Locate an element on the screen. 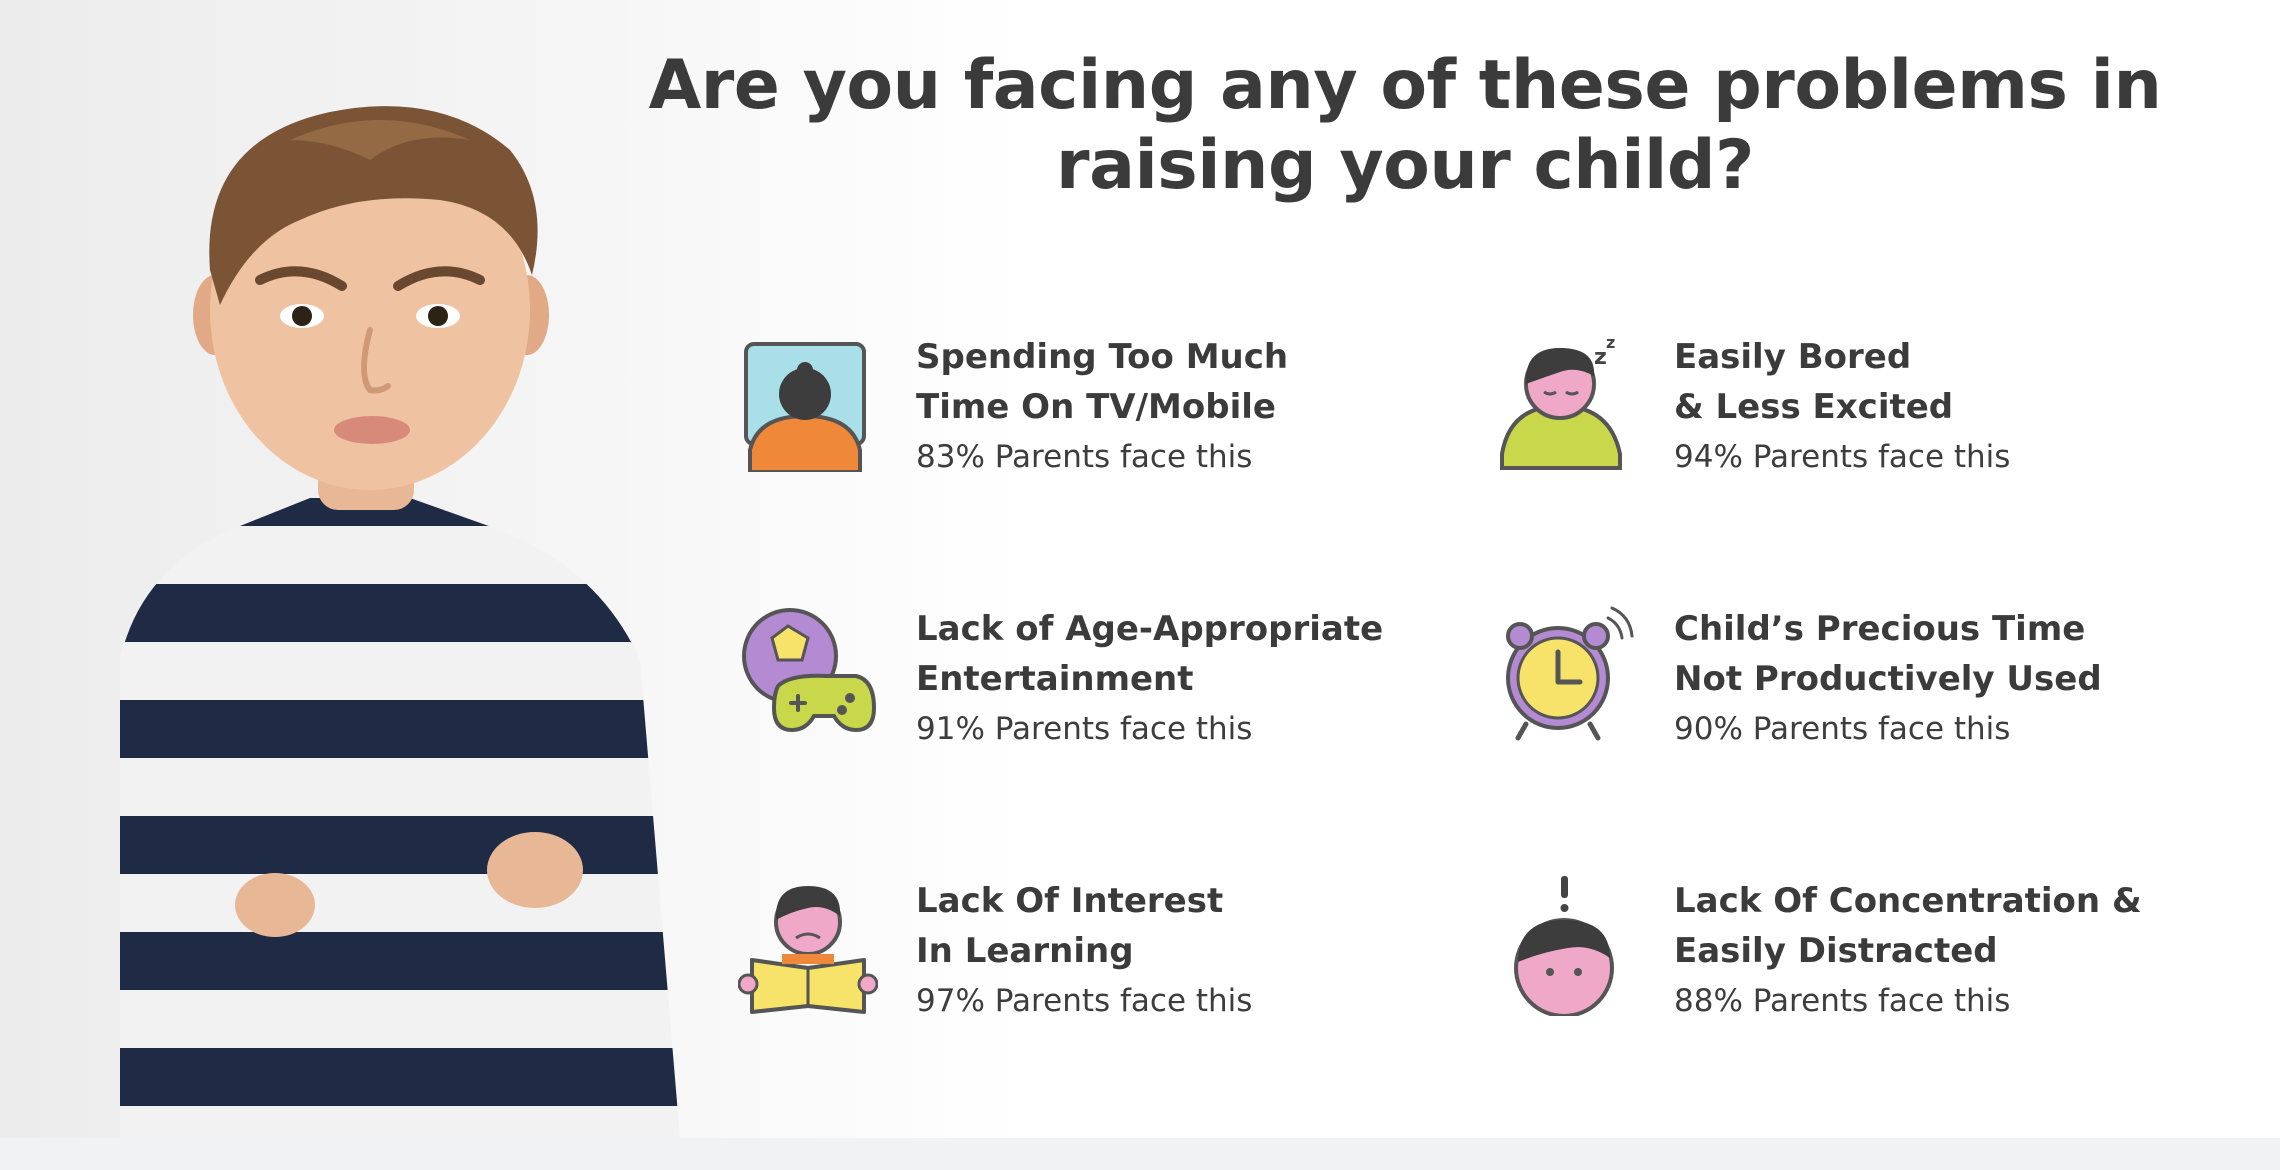 This screenshot has width=2280, height=1170. problem-stat: 83% Parents face this is located at coordinates (1084, 457).